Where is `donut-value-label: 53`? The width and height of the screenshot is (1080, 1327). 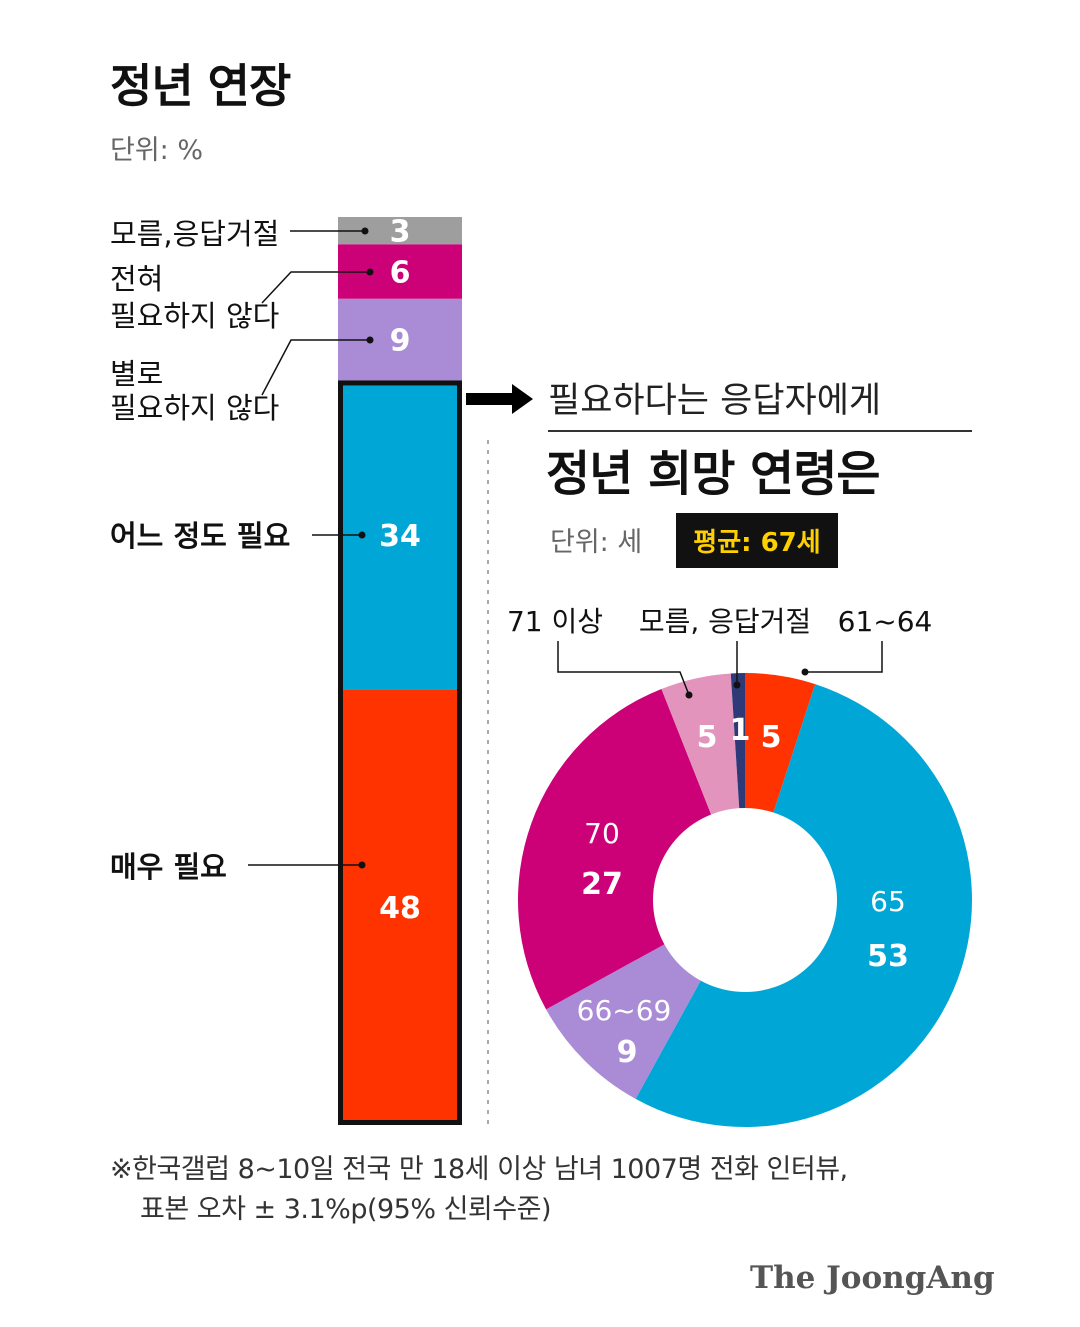
donut-value-label: 53 is located at coordinates (888, 956).